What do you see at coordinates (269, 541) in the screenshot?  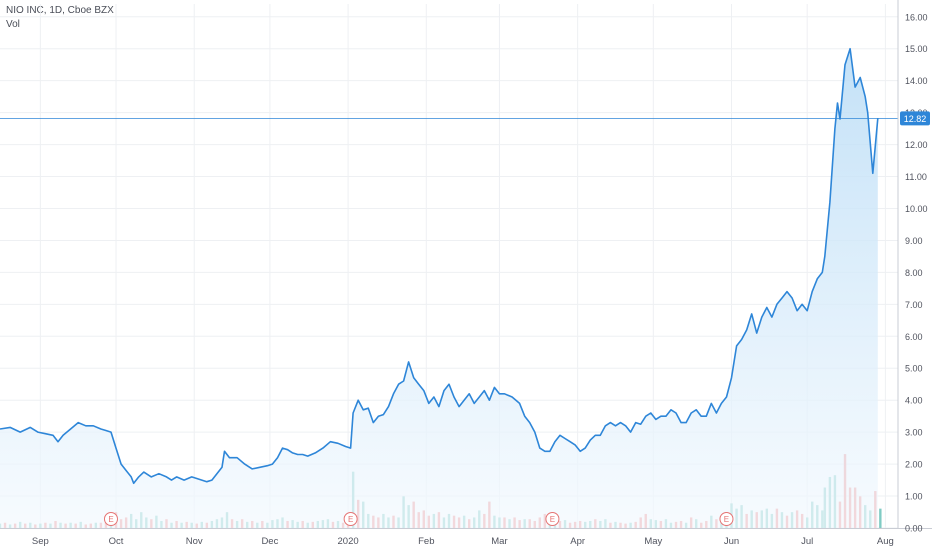 I see `x-tick-label: Dec` at bounding box center [269, 541].